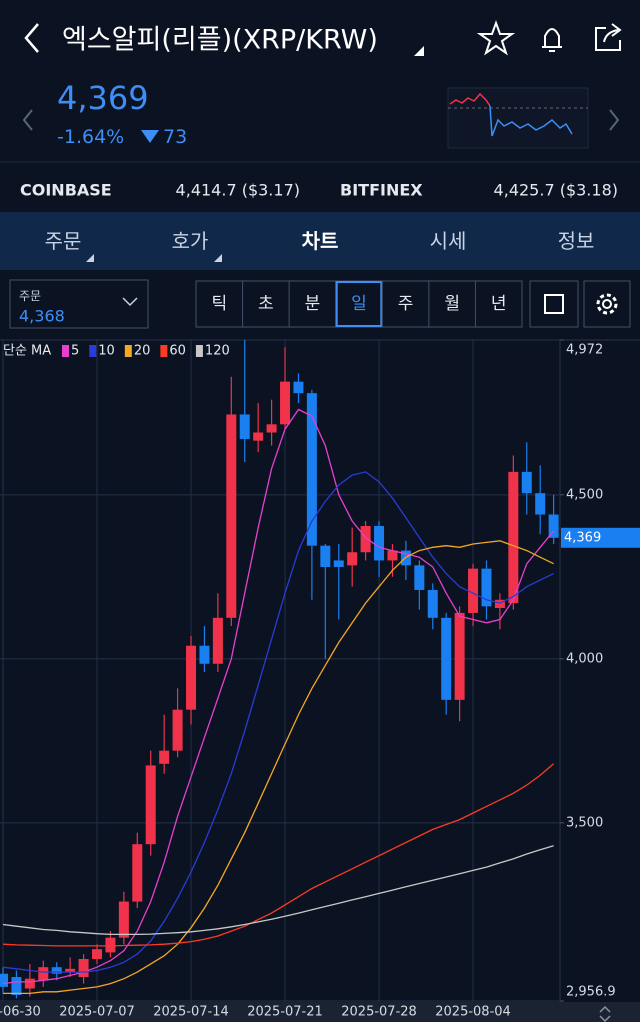 This screenshot has width=640, height=1022. What do you see at coordinates (63, 241) in the screenshot?
I see `tab: 주문` at bounding box center [63, 241].